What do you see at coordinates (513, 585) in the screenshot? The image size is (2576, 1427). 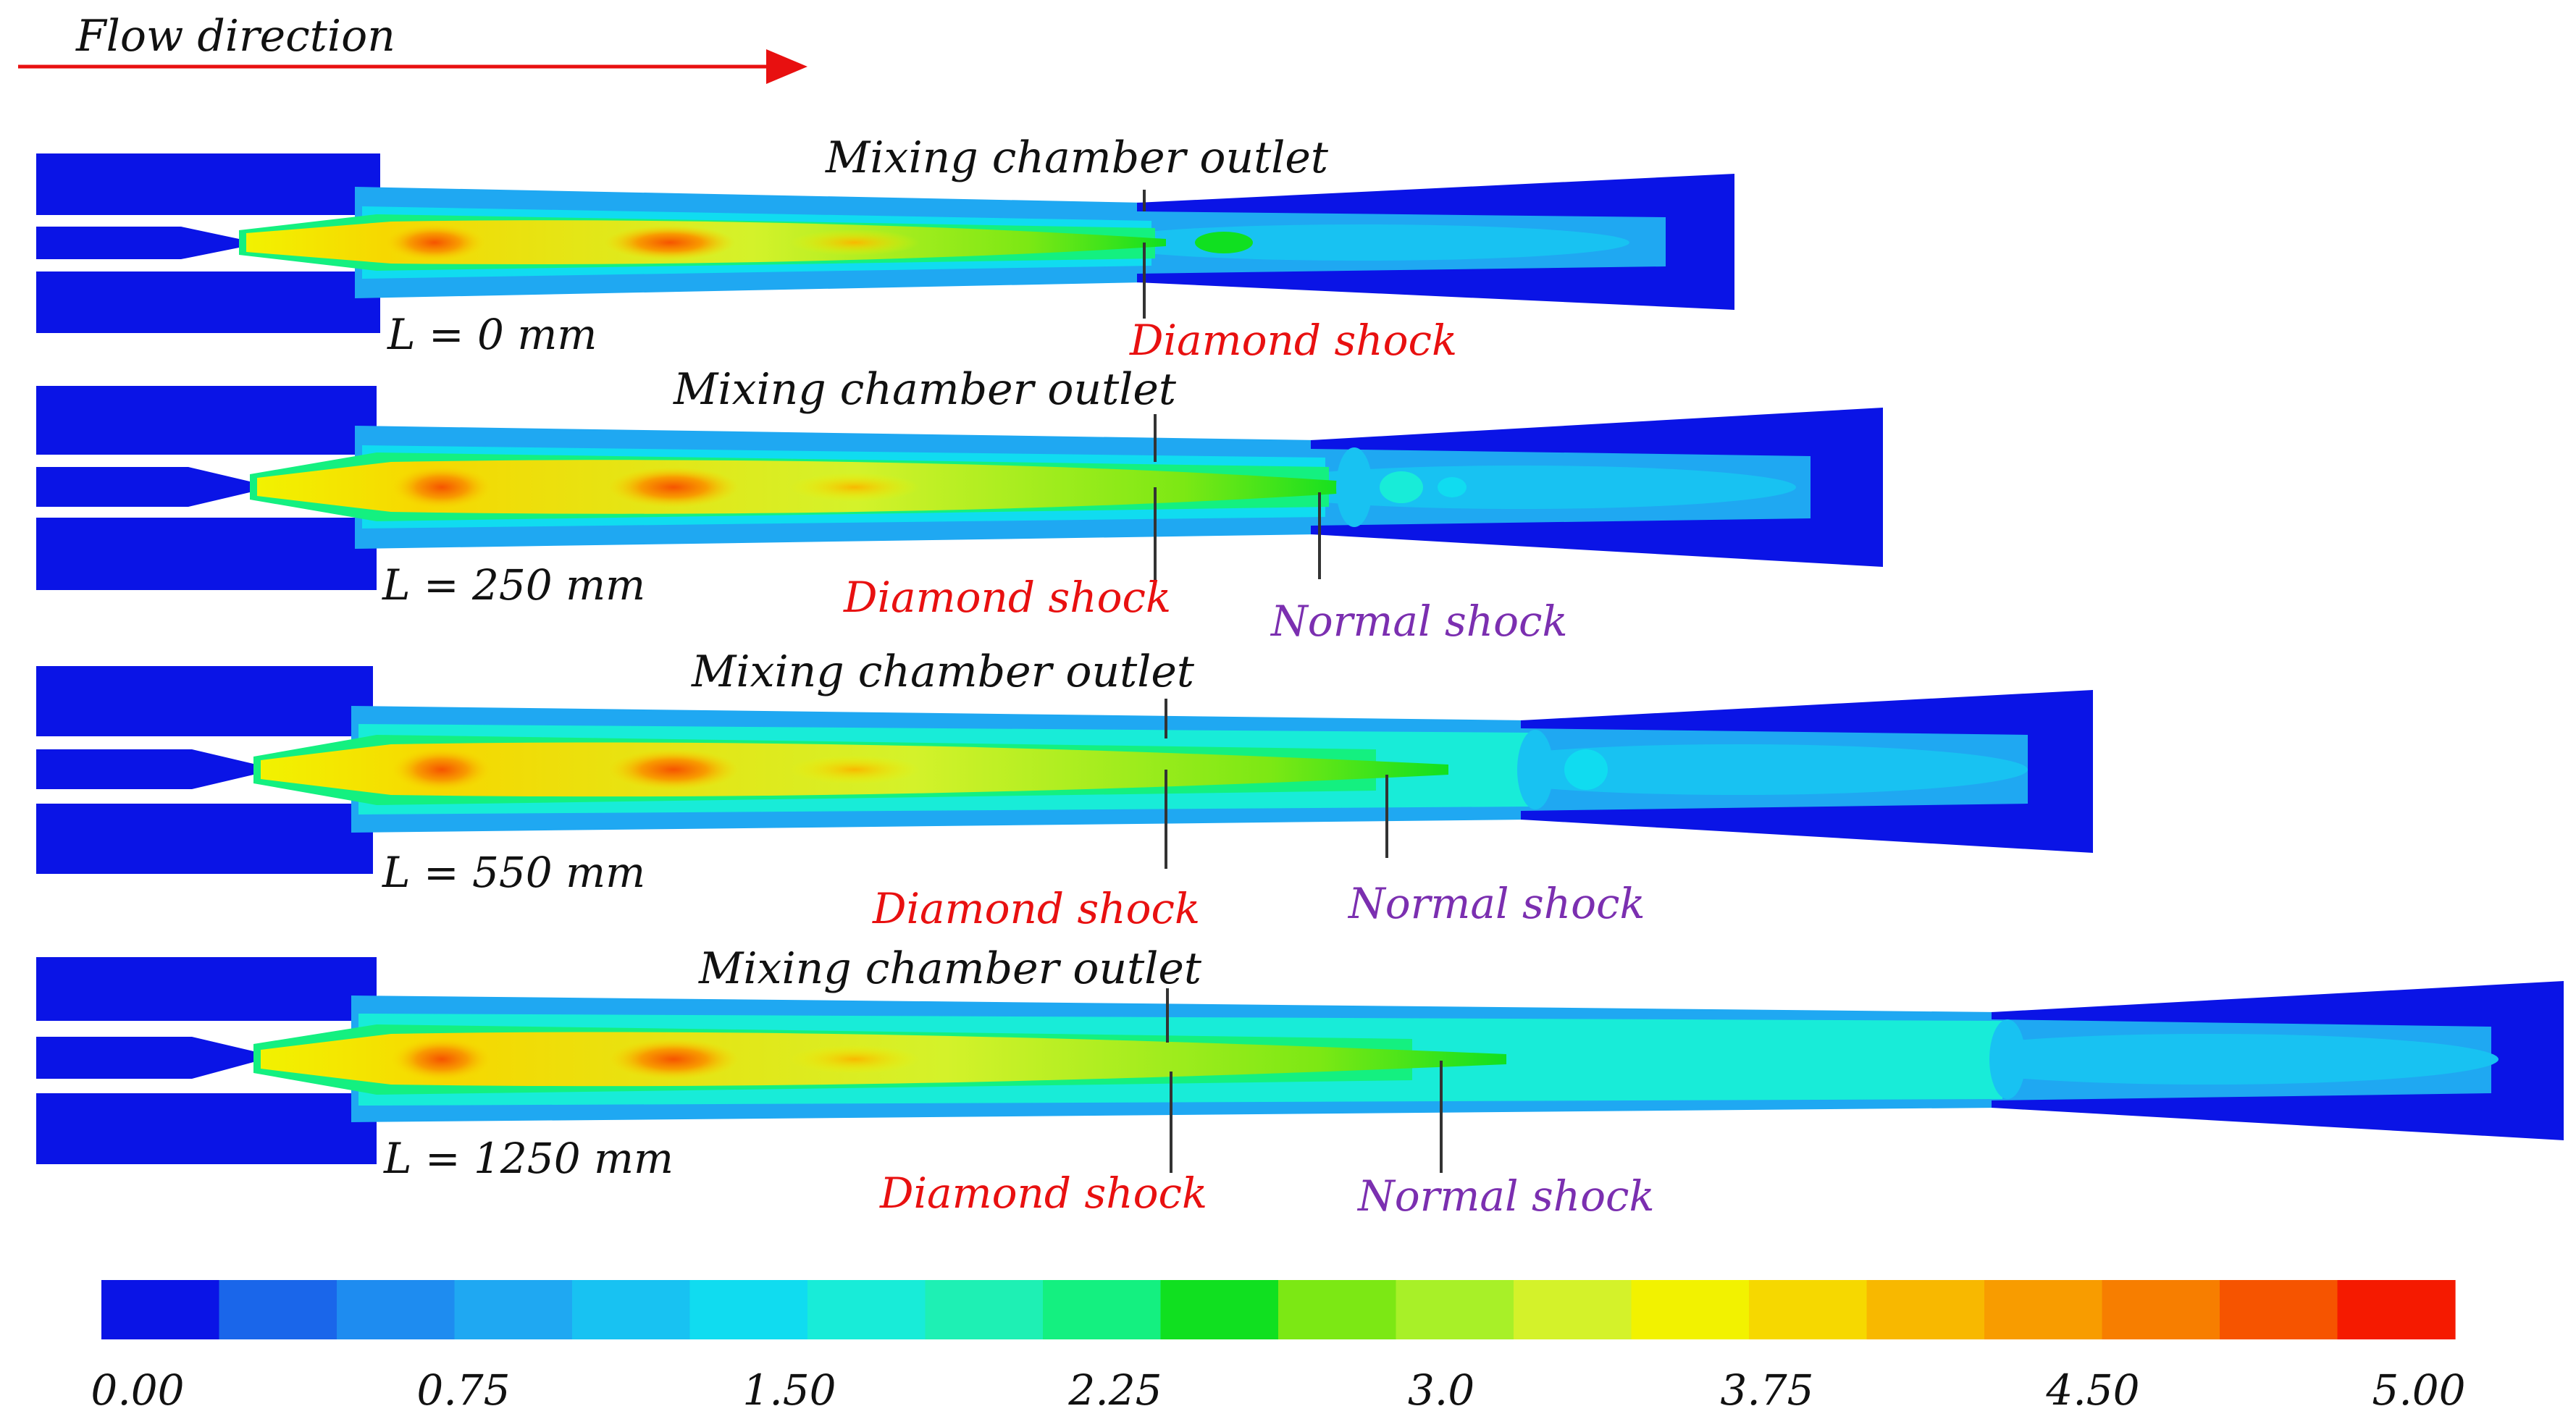 I see `length-label: L = 250 mm` at bounding box center [513, 585].